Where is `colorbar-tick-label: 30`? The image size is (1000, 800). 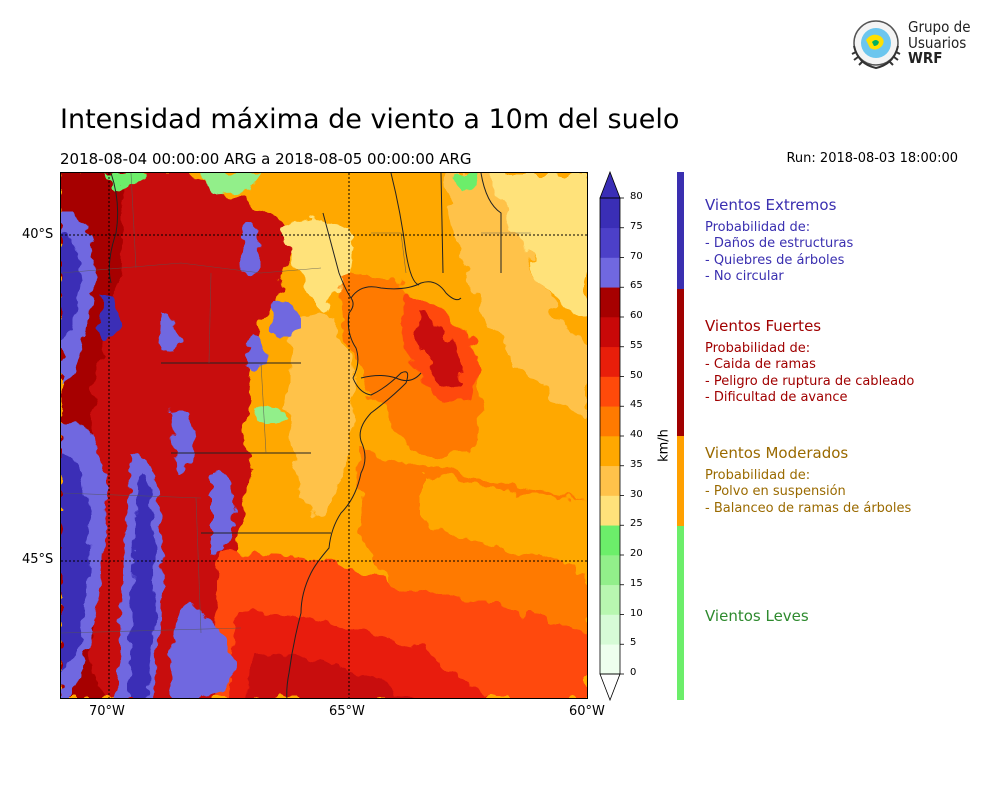
colorbar-tick-label: 30 is located at coordinates (636, 494).